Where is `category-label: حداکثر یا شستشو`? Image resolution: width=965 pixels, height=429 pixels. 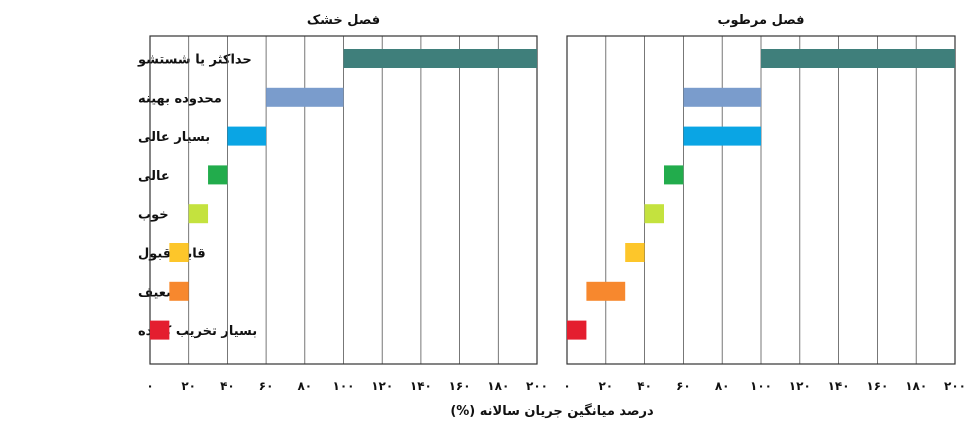
category-label: حداکثر یا شستشو is located at coordinates (194, 60).